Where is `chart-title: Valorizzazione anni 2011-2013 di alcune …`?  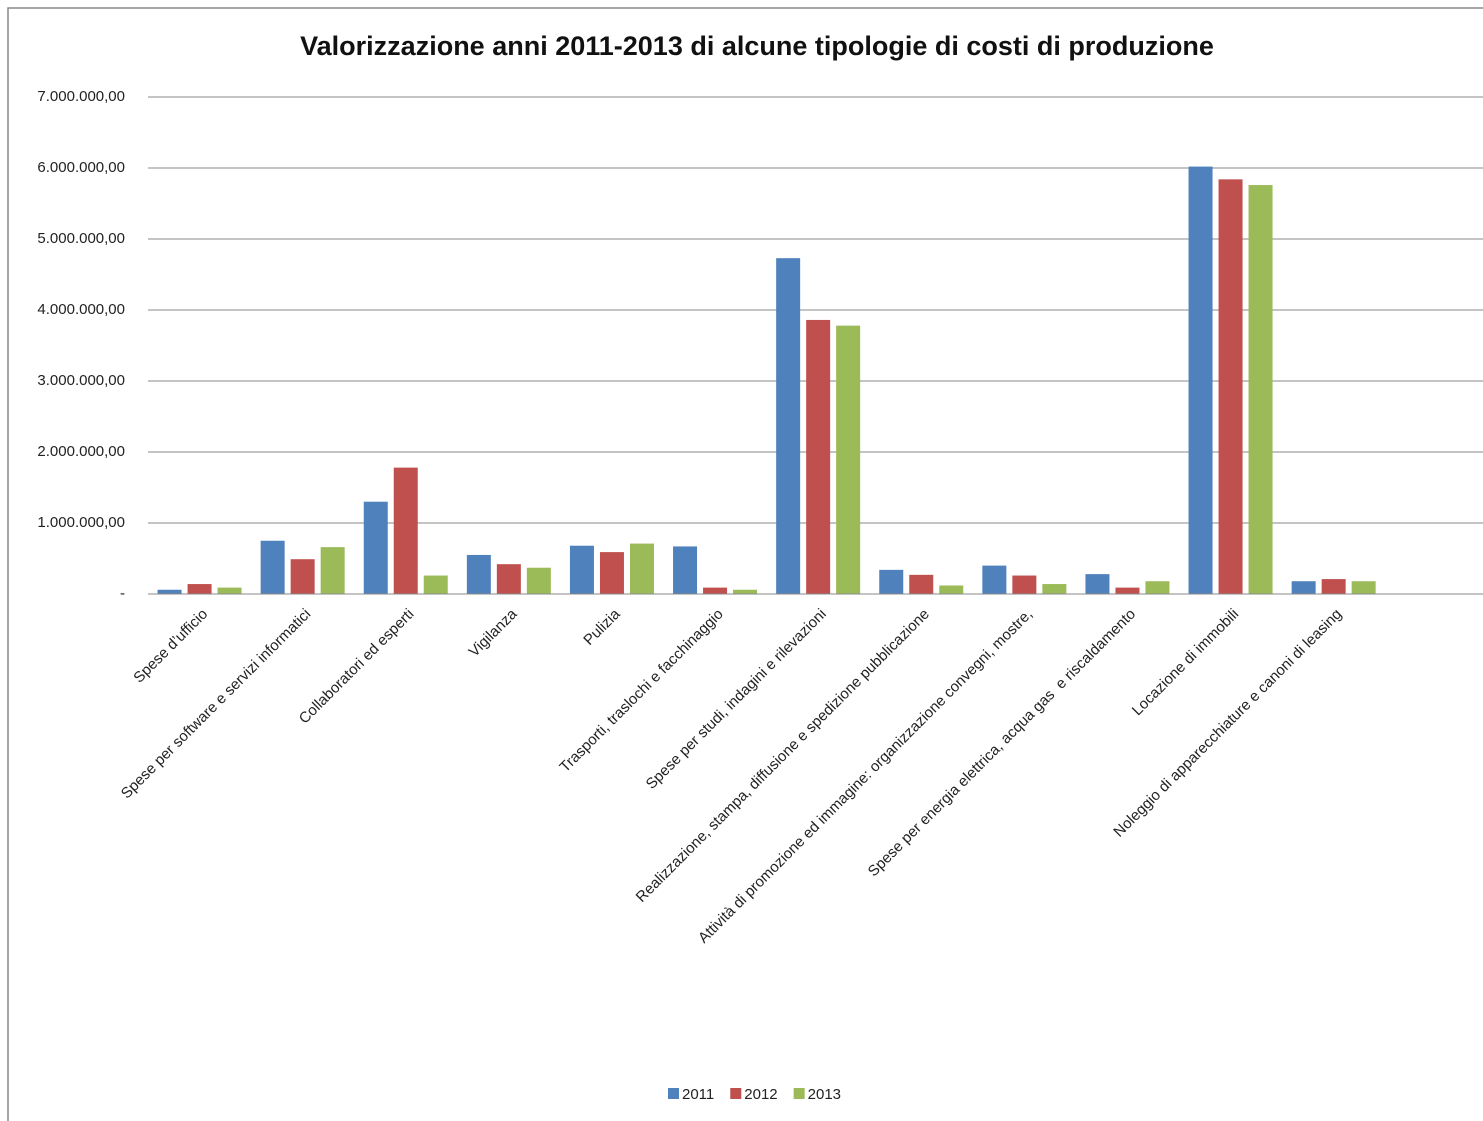
chart-title: Valorizzazione anni 2011-2013 di alcune … is located at coordinates (757, 46).